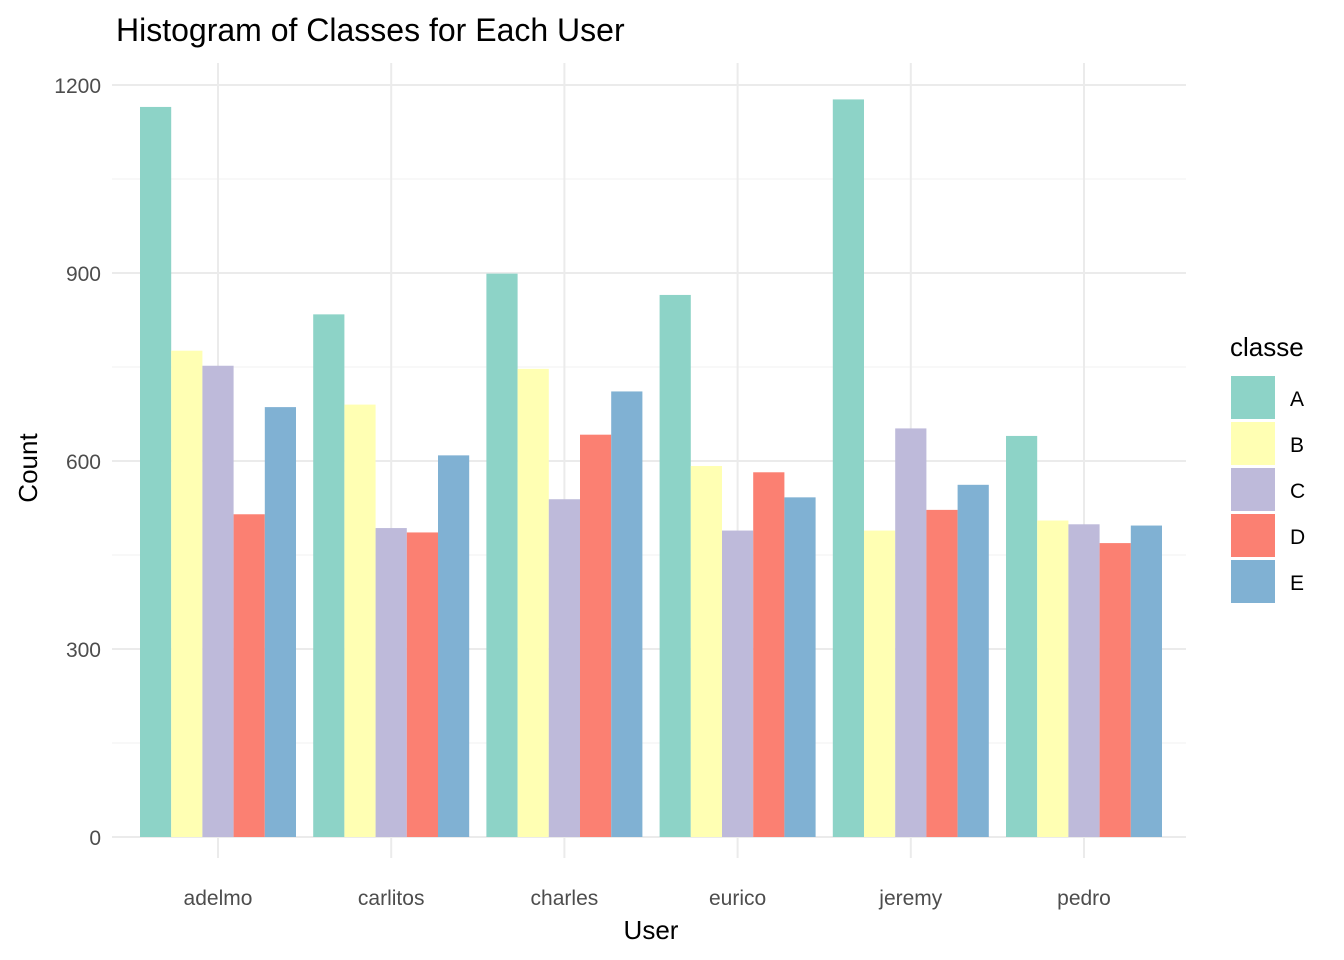 The width and height of the screenshot is (1344, 960). What do you see at coordinates (1253, 535) in the screenshot?
I see `legend-key-D` at bounding box center [1253, 535].